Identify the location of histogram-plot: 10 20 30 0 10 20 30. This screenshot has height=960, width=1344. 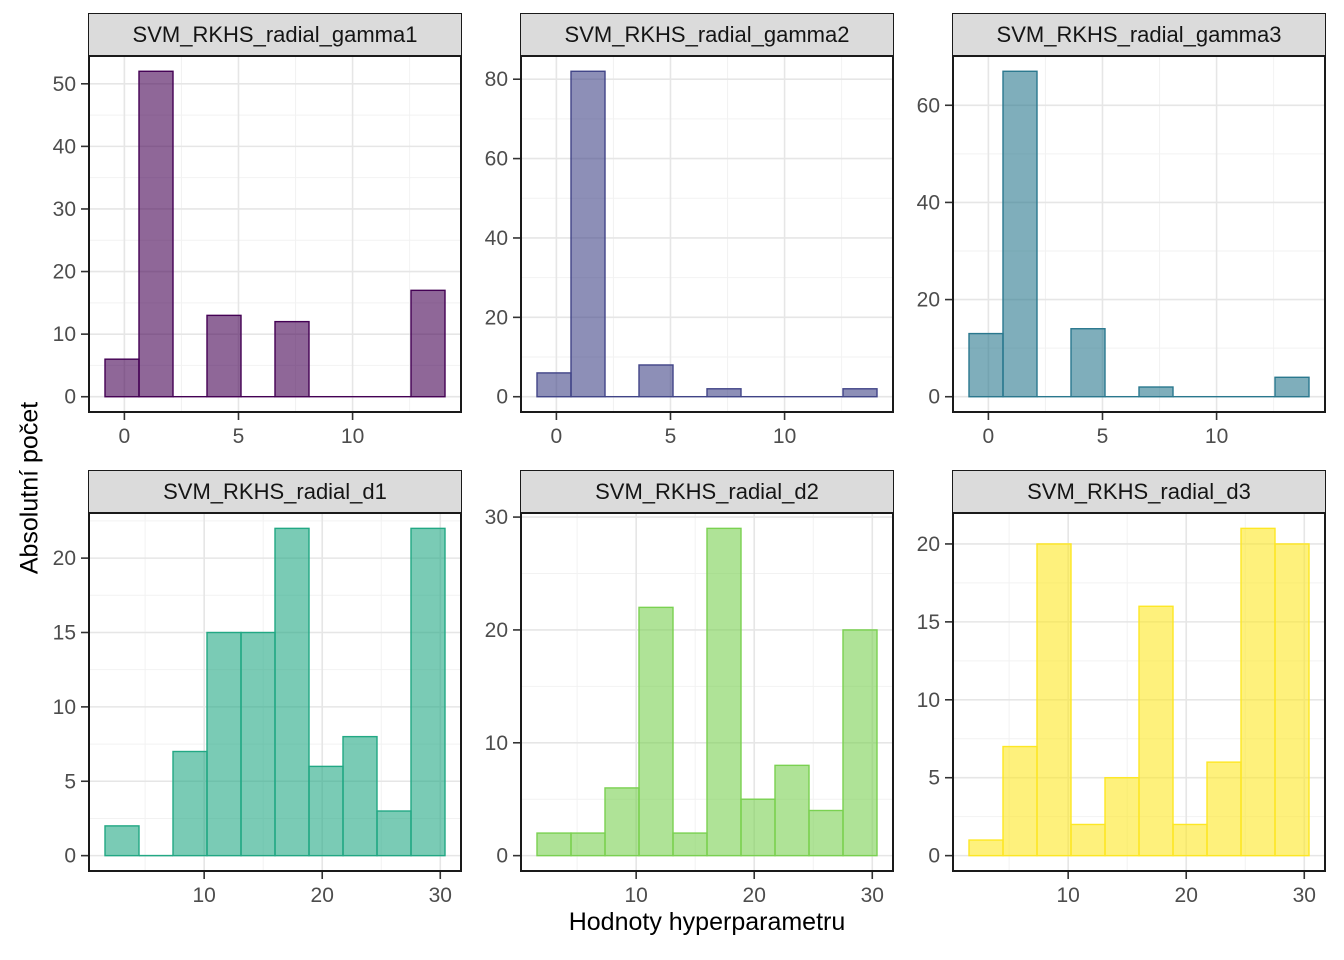
(689, 706).